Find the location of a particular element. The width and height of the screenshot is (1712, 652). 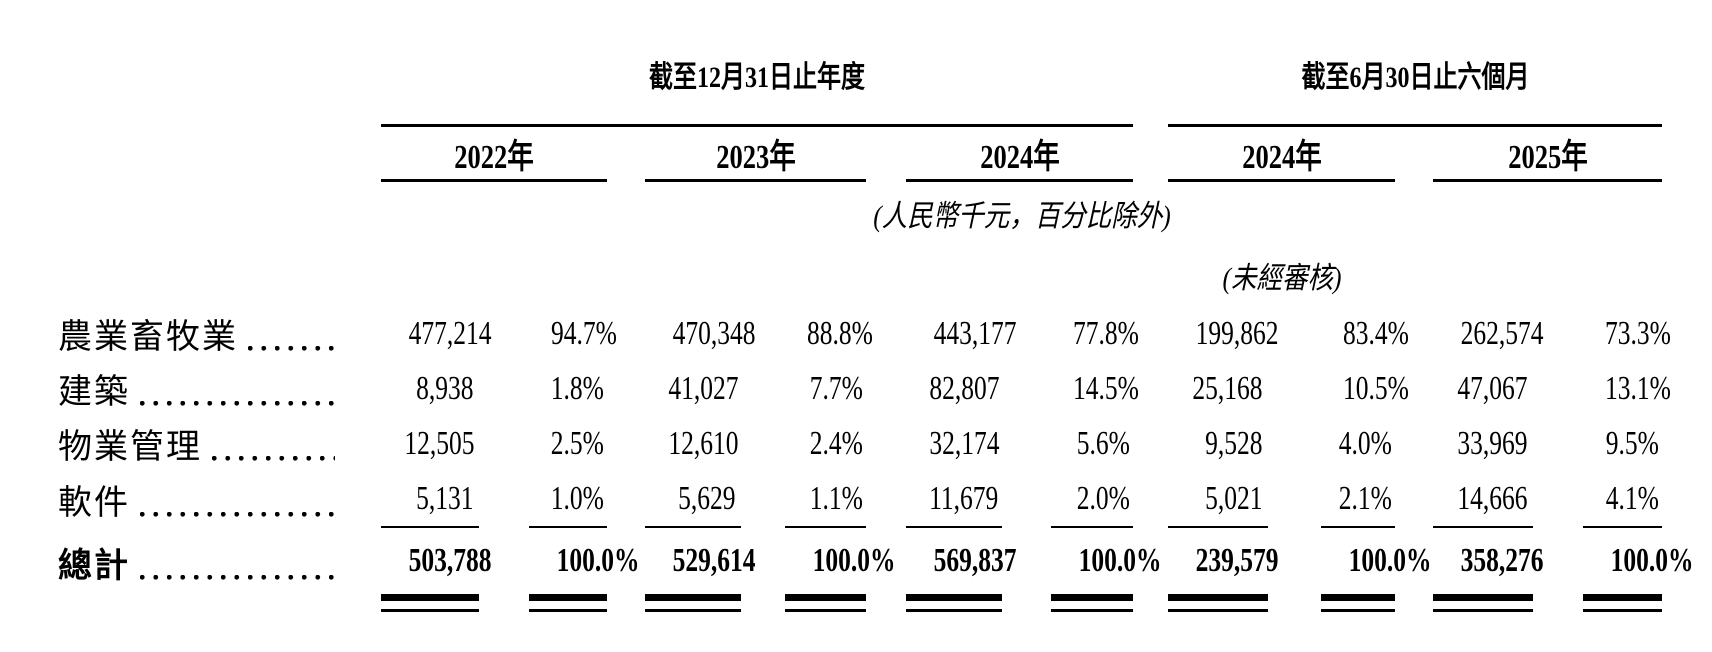

software-6m2025-revenue: 14,666 is located at coordinates (1483, 499).